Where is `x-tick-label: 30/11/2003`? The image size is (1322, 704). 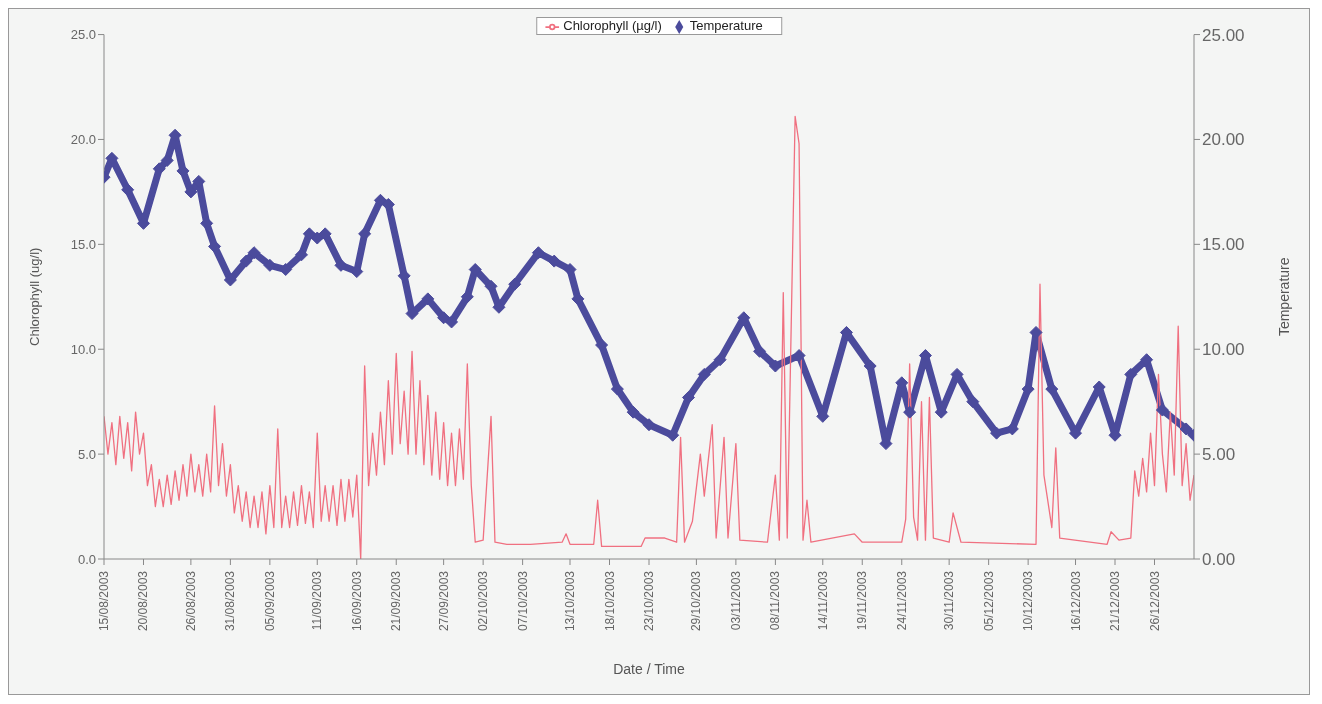
x-tick-label: 30/11/2003 is located at coordinates (949, 600).